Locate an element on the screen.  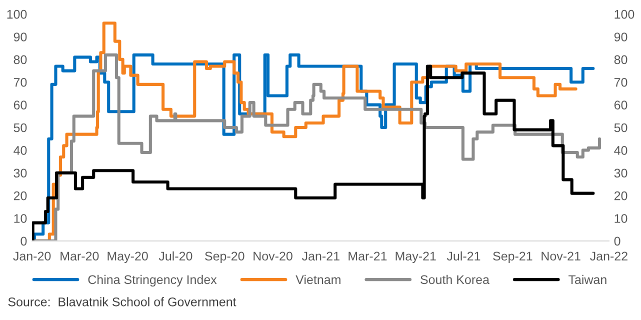
x-tick-label: Jul-21 is located at coordinates (463, 256).